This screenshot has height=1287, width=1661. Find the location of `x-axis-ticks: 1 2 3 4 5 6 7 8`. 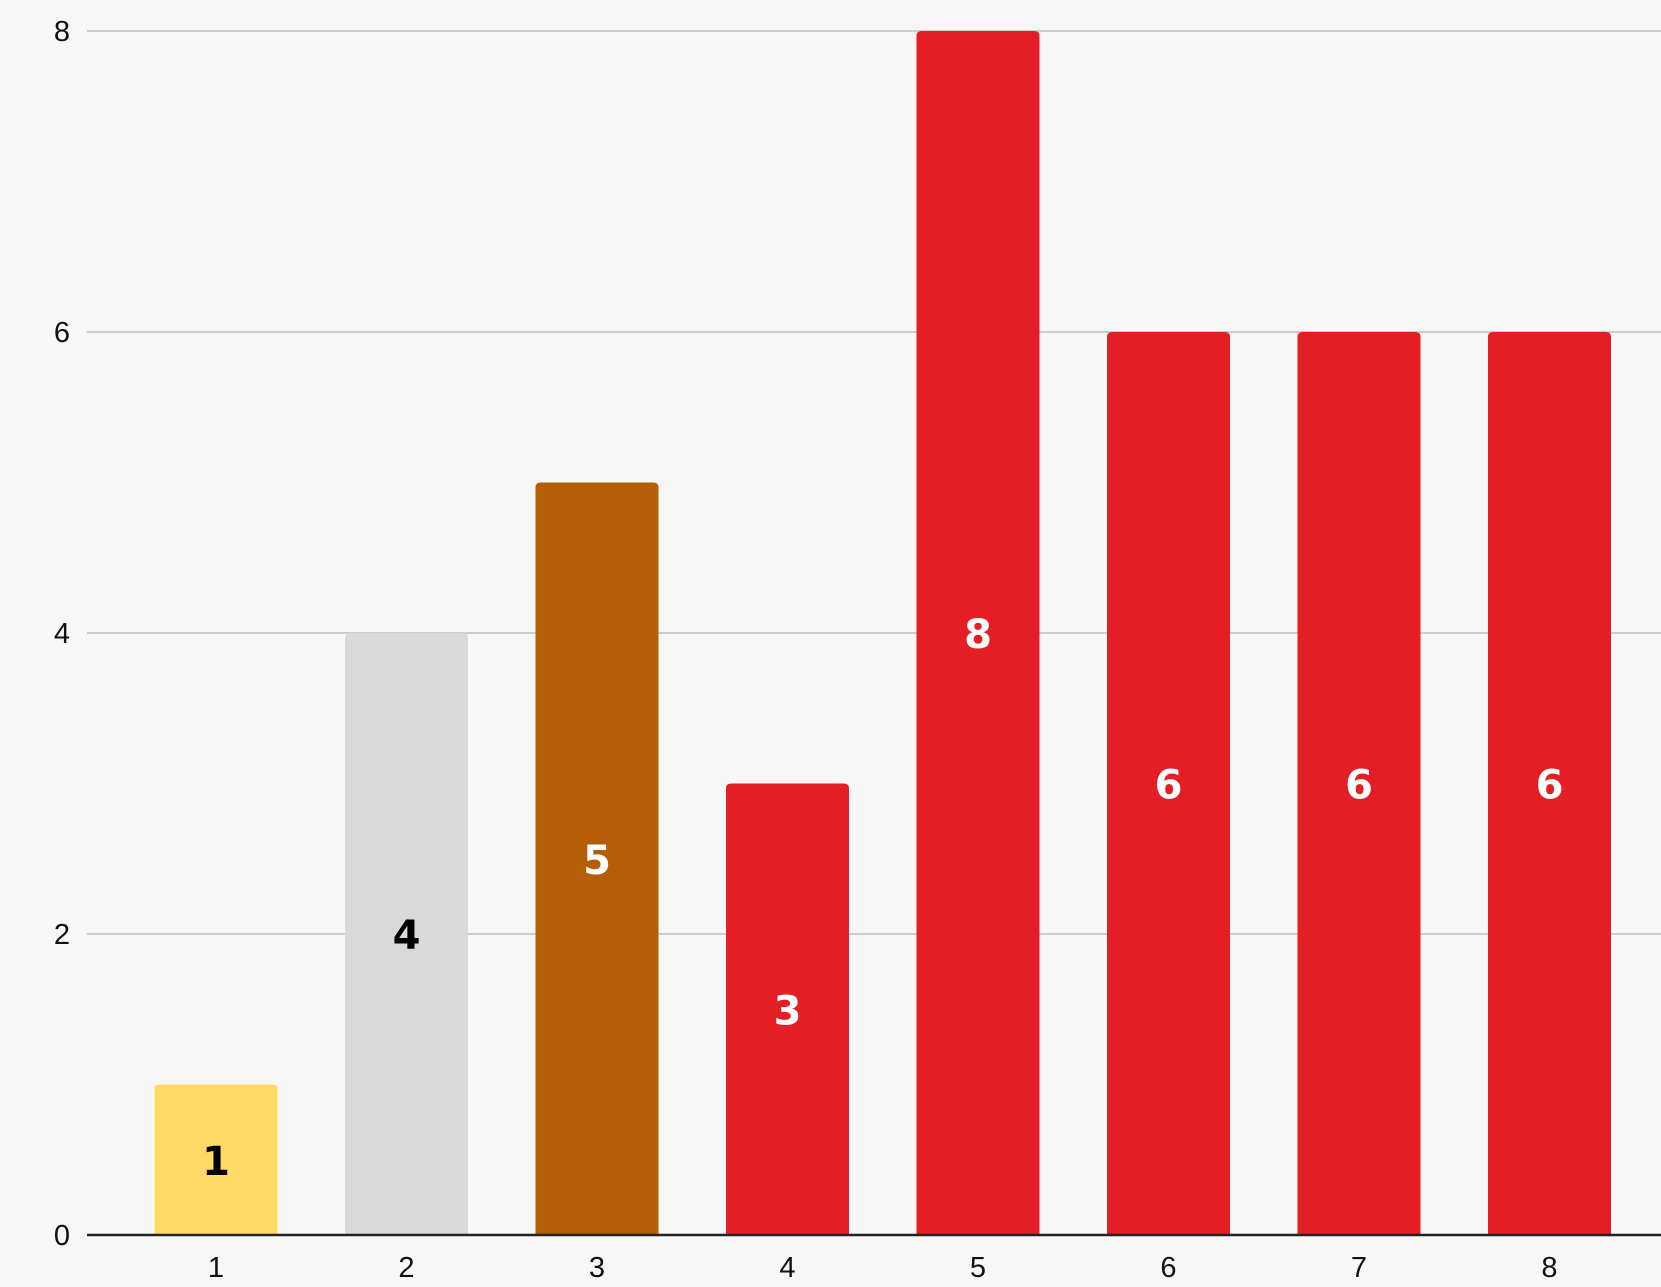

x-axis-ticks: 1 2 3 4 5 6 7 8 is located at coordinates (883, 1268).